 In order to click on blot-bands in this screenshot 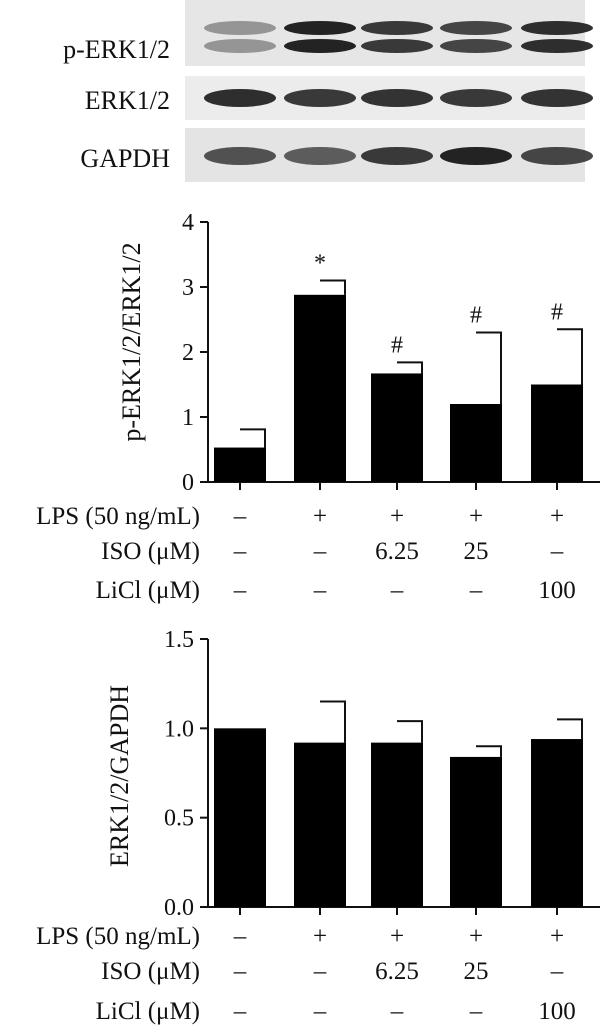, I will do `click(398, 93)`.